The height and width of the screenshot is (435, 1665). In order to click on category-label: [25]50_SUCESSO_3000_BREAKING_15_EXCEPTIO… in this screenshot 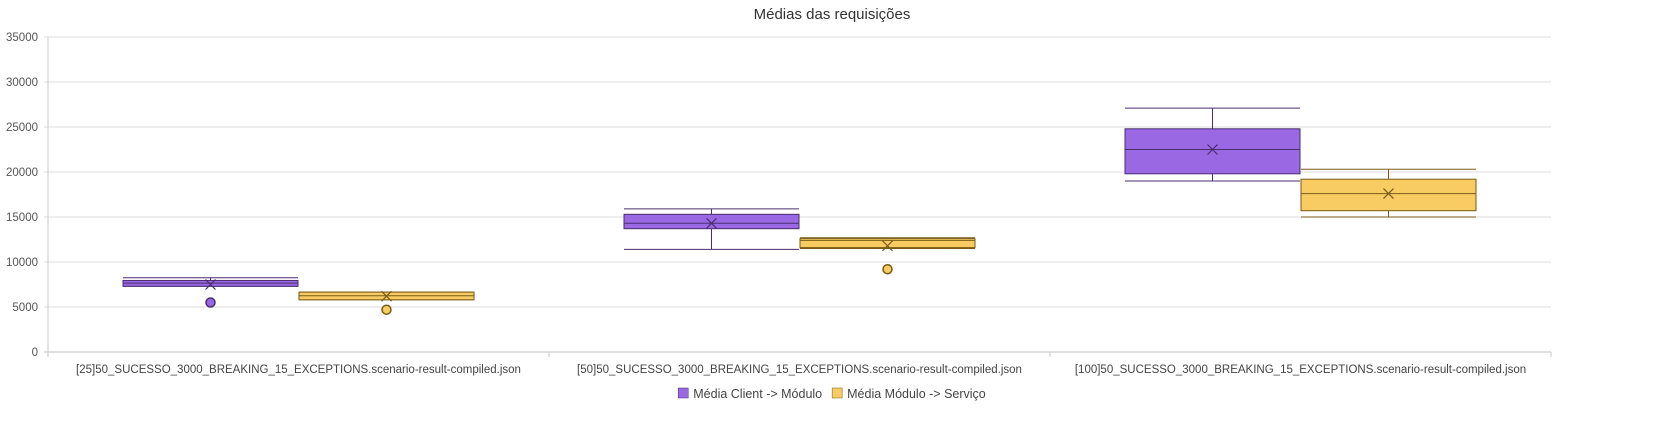, I will do `click(298, 370)`.